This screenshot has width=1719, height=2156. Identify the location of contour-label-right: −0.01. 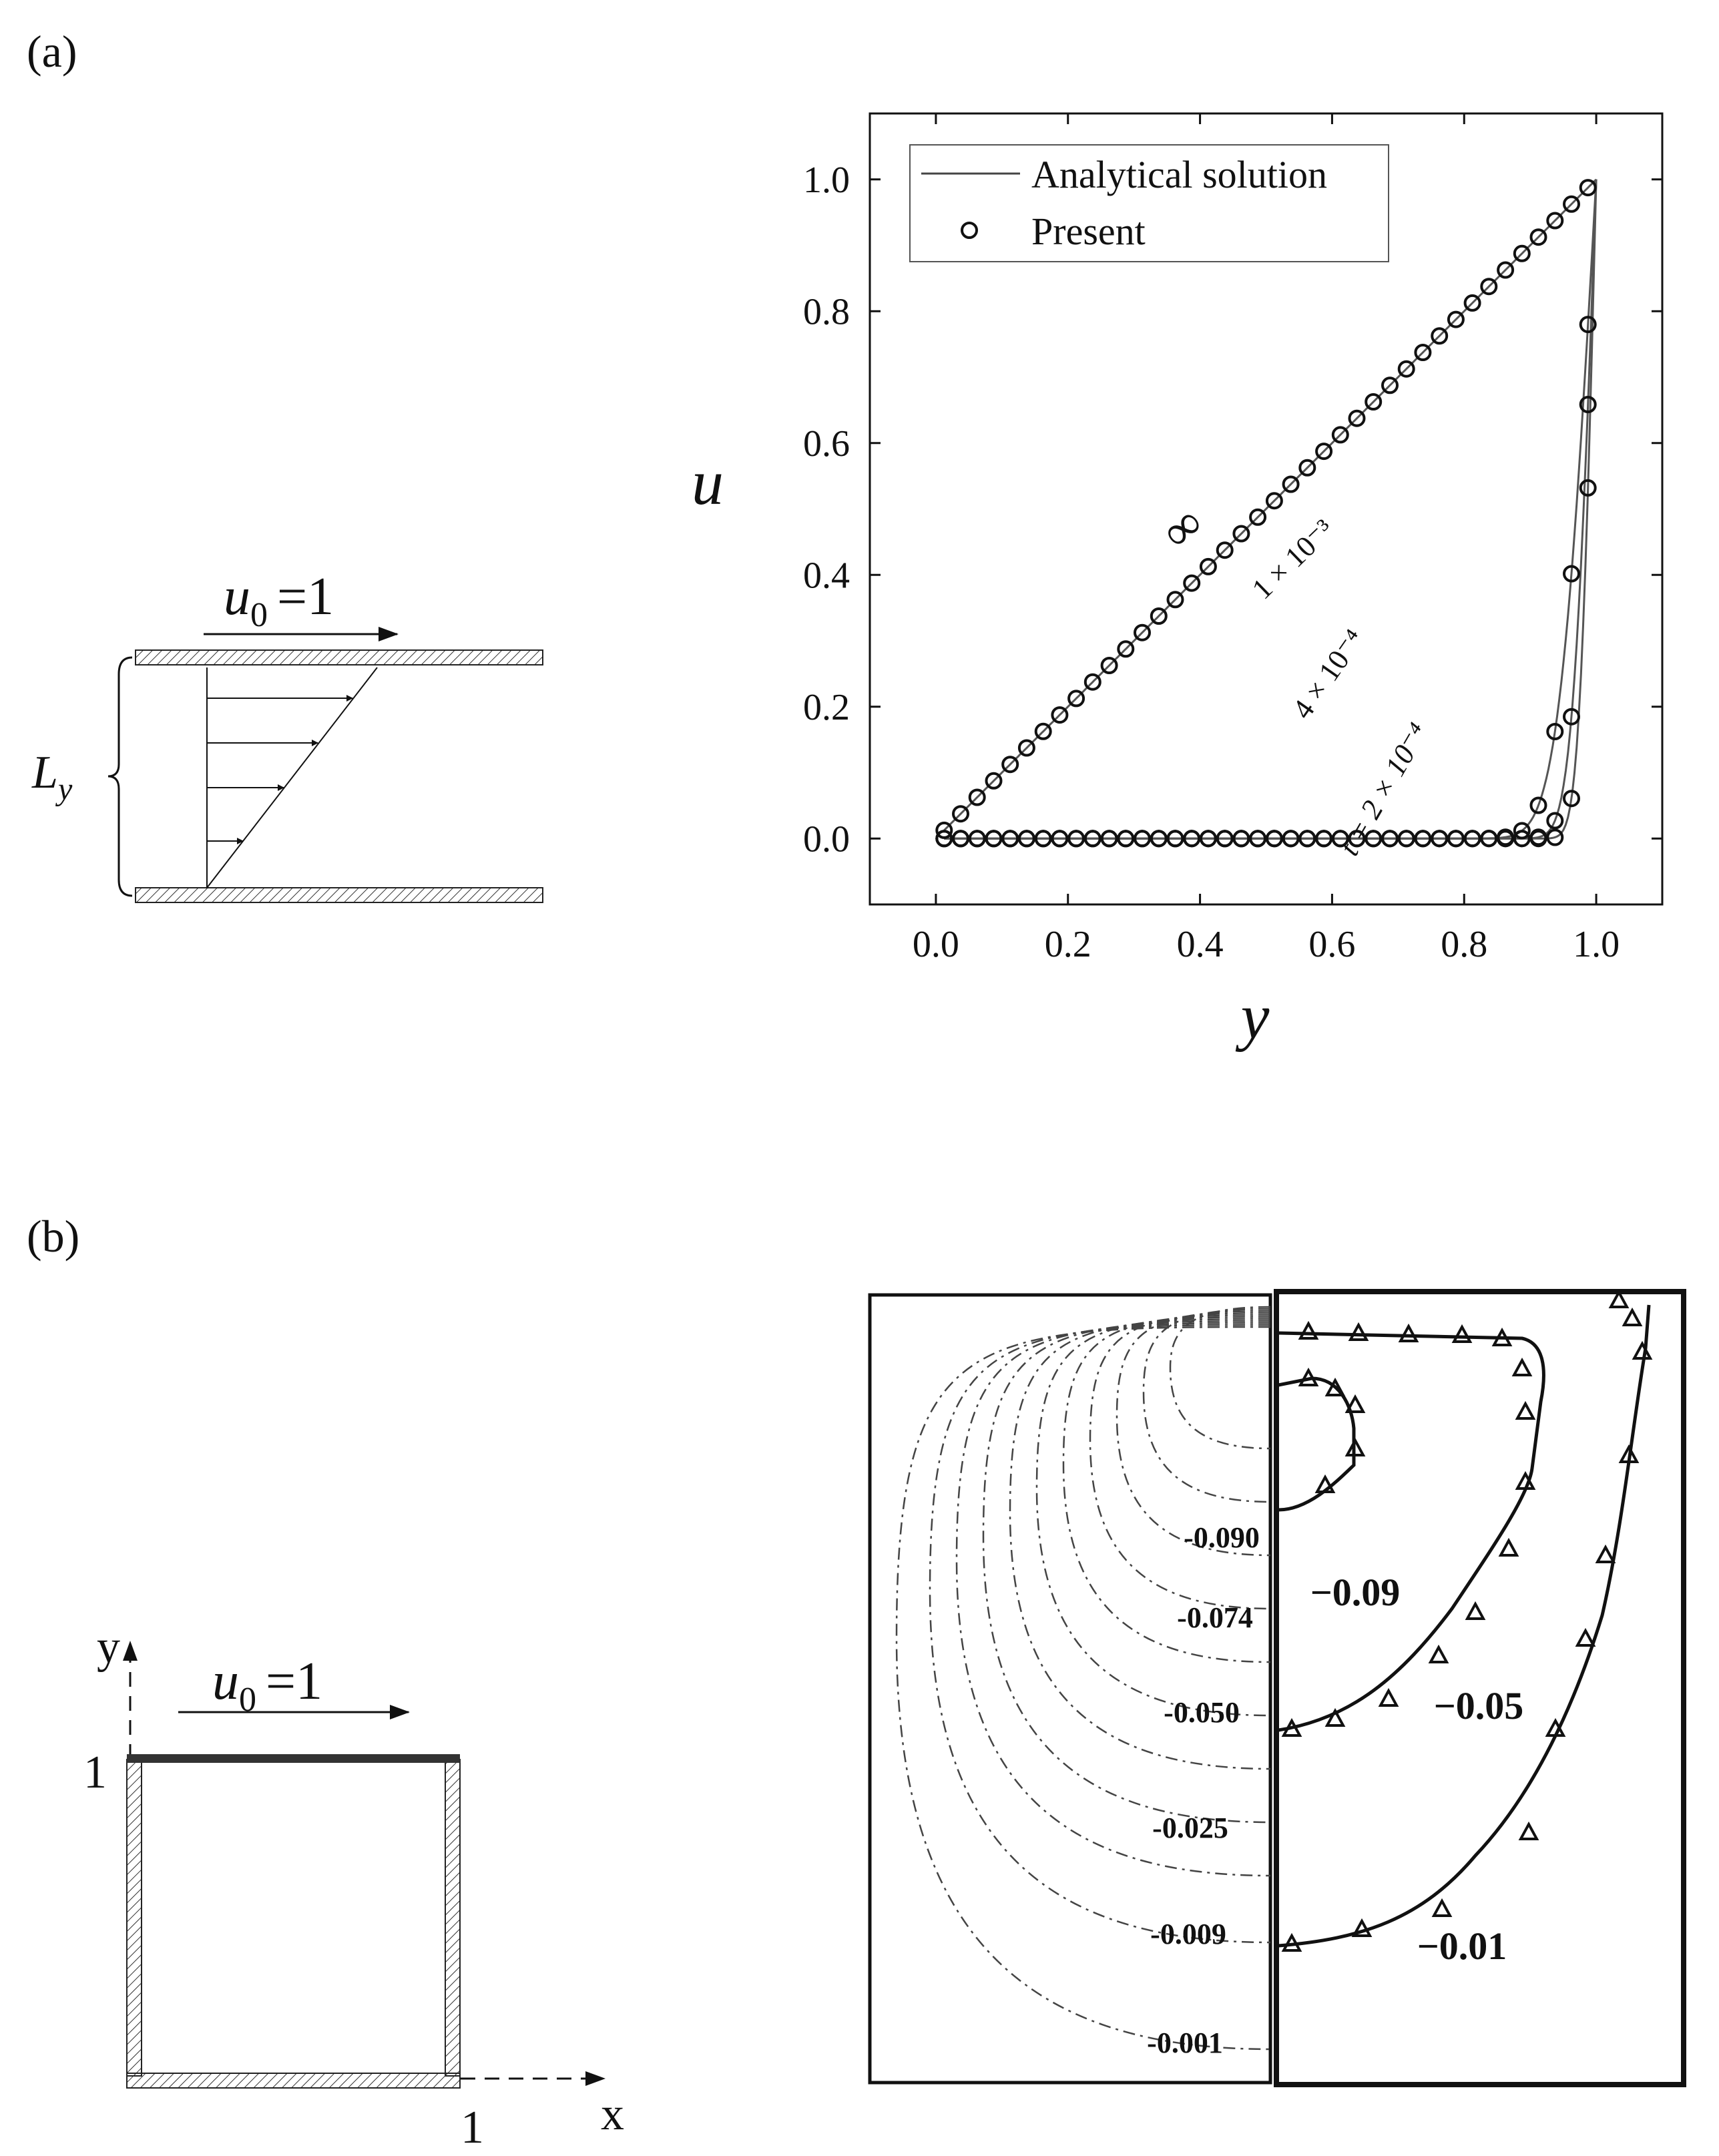
(1462, 1946).